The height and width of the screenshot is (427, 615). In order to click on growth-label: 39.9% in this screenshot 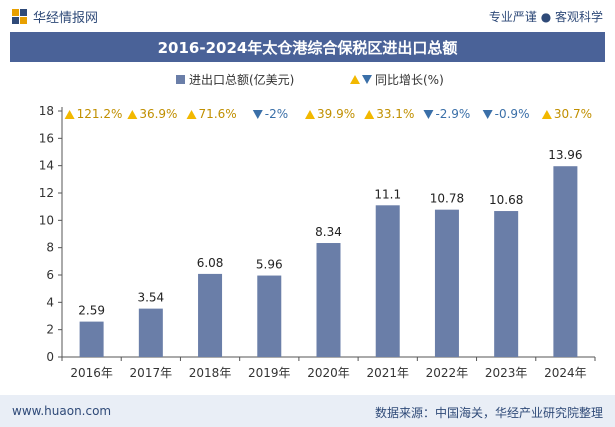, I will do `click(336, 114)`.